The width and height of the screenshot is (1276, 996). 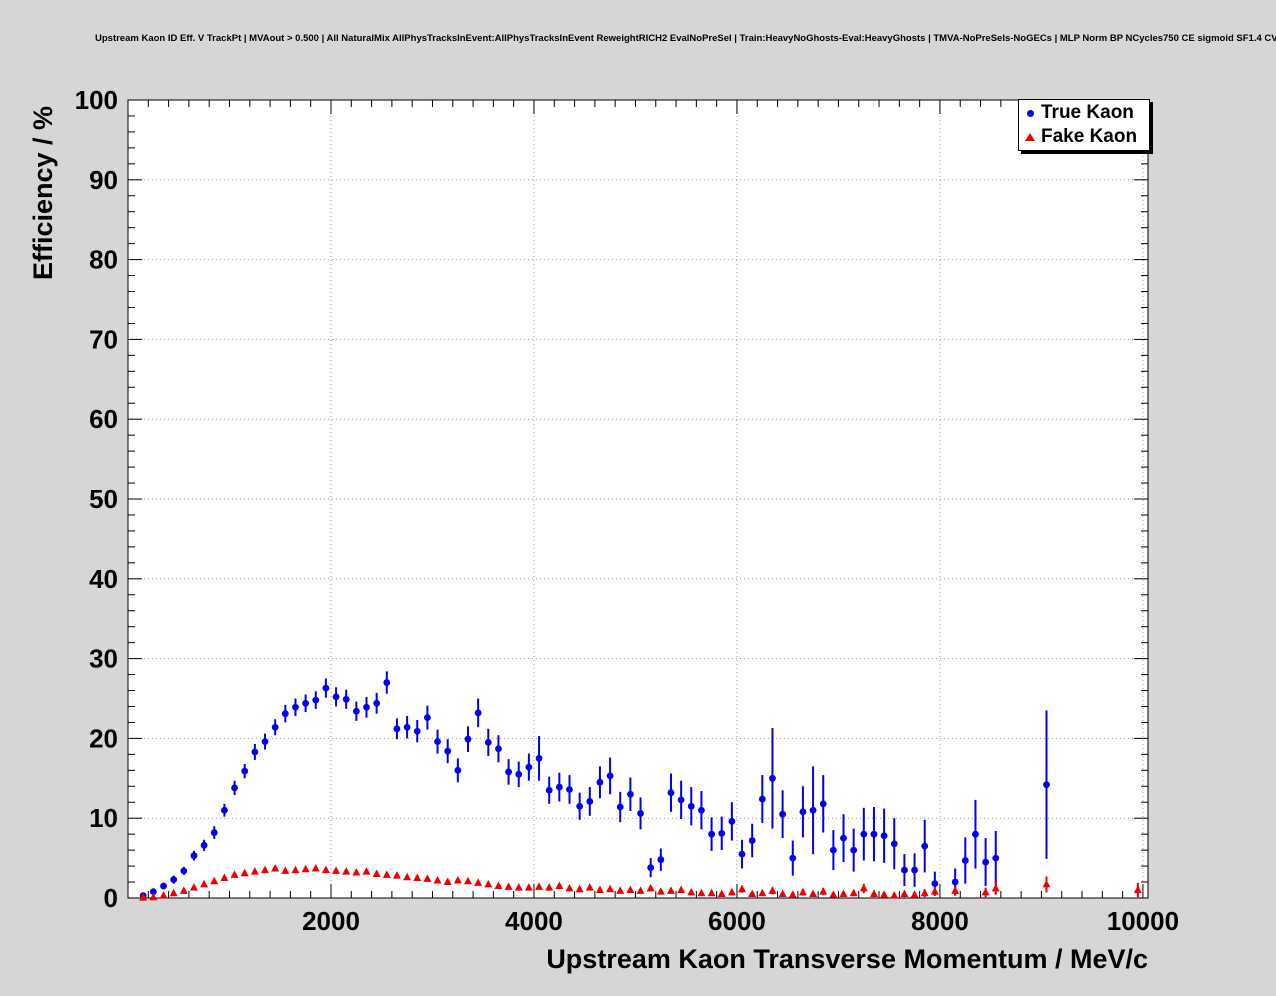 What do you see at coordinates (103, 180) in the screenshot?
I see `svg-text: 90` at bounding box center [103, 180].